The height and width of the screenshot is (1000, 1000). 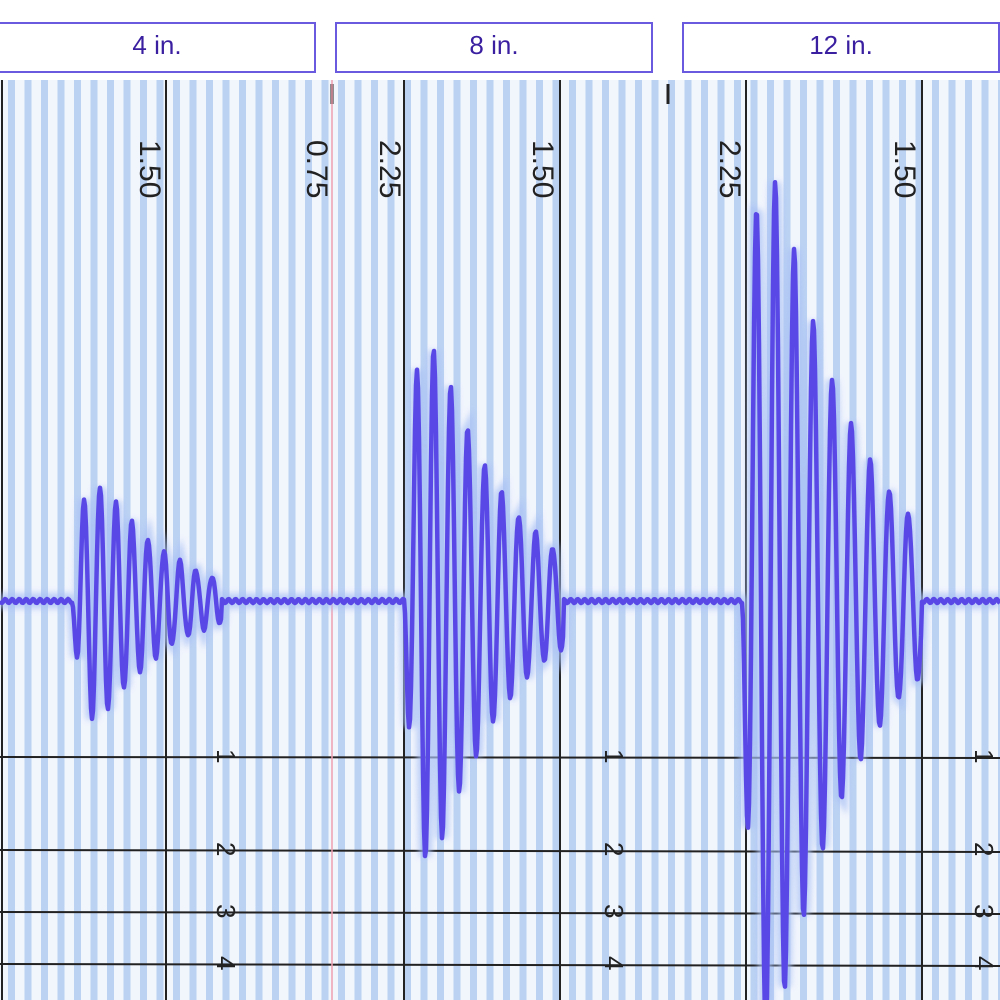 What do you see at coordinates (841, 45) in the screenshot?
I see `tab-label: 12 in.` at bounding box center [841, 45].